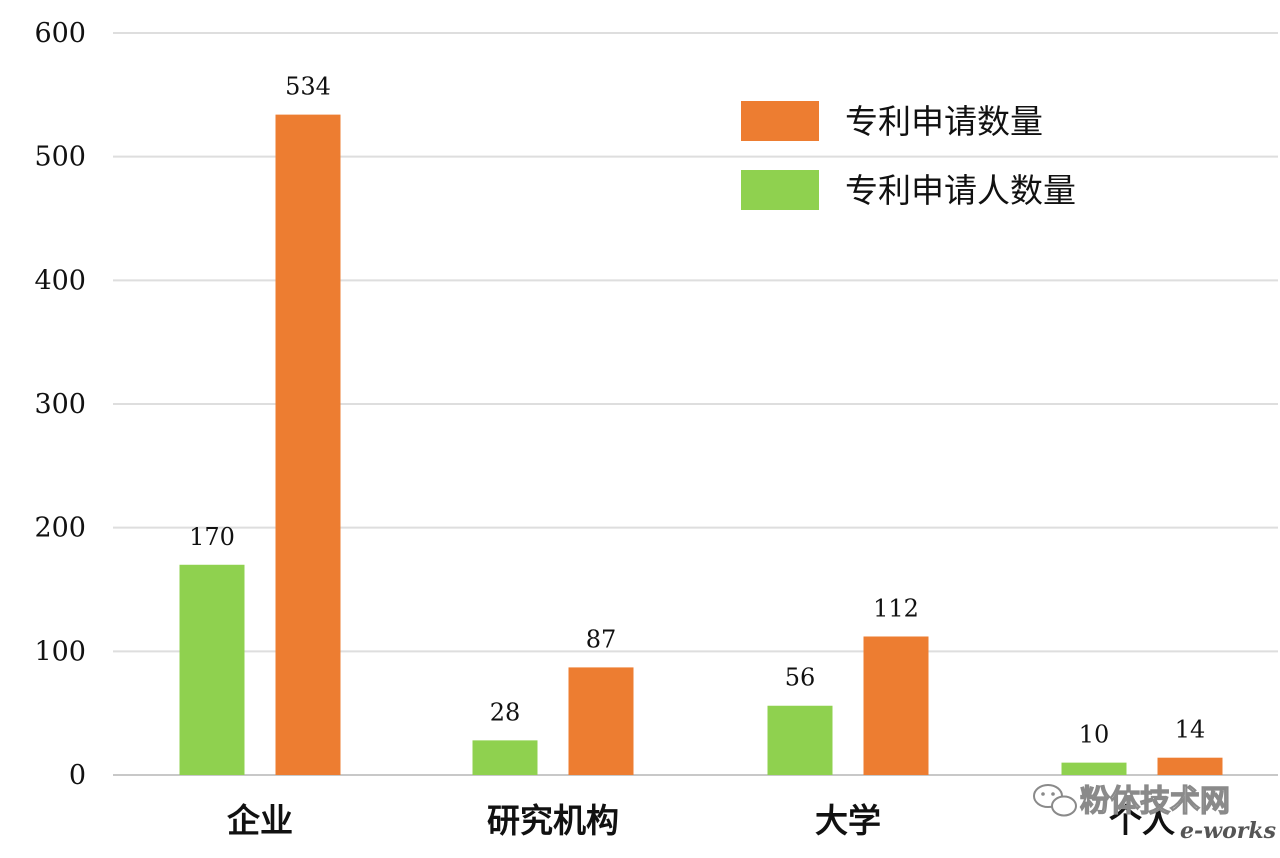  Describe the element at coordinates (1142, 820) in the screenshot. I see `category-label: 个人` at that location.